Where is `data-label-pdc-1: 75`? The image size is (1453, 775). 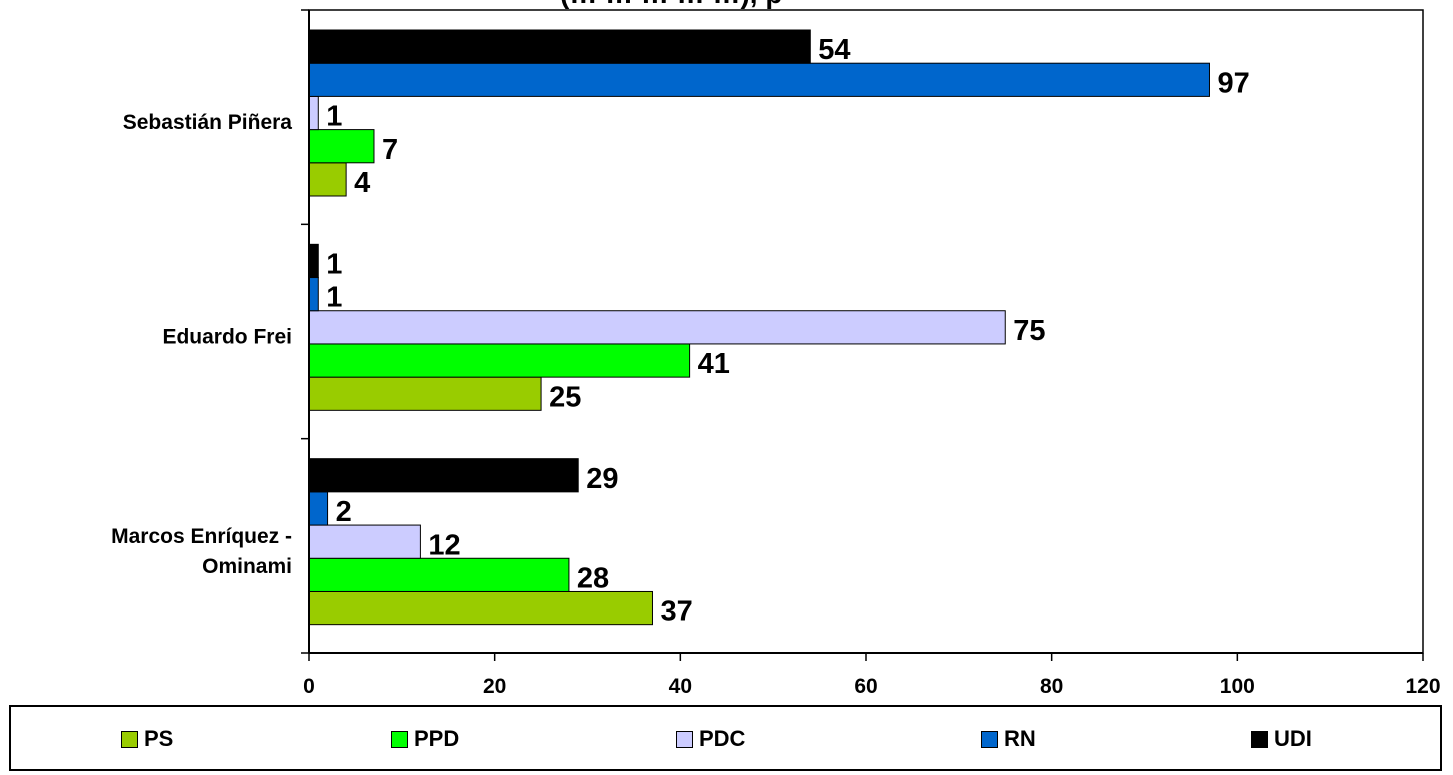 data-label-pdc-1: 75 is located at coordinates (1029, 331).